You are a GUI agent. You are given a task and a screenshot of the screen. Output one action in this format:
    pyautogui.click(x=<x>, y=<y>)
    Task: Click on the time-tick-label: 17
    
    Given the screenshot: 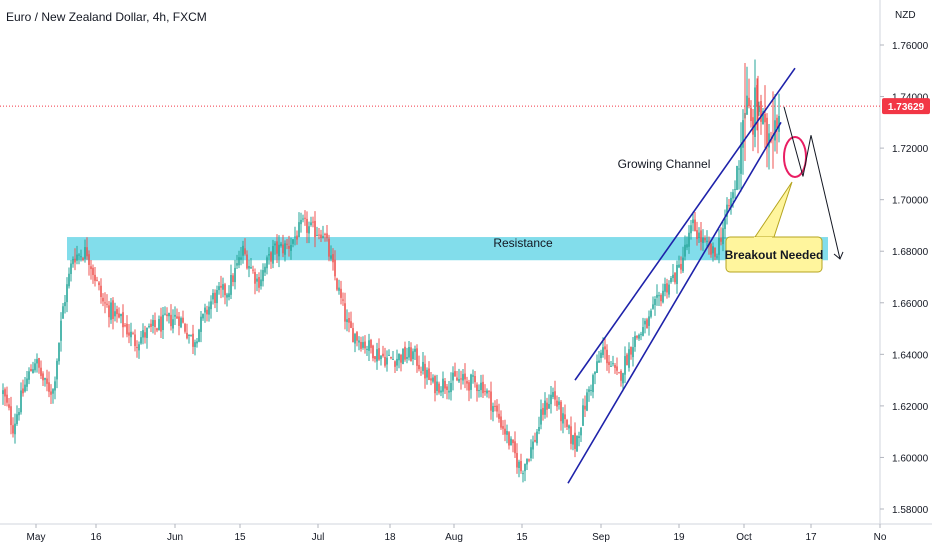 What is the action you would take?
    pyautogui.click(x=811, y=537)
    